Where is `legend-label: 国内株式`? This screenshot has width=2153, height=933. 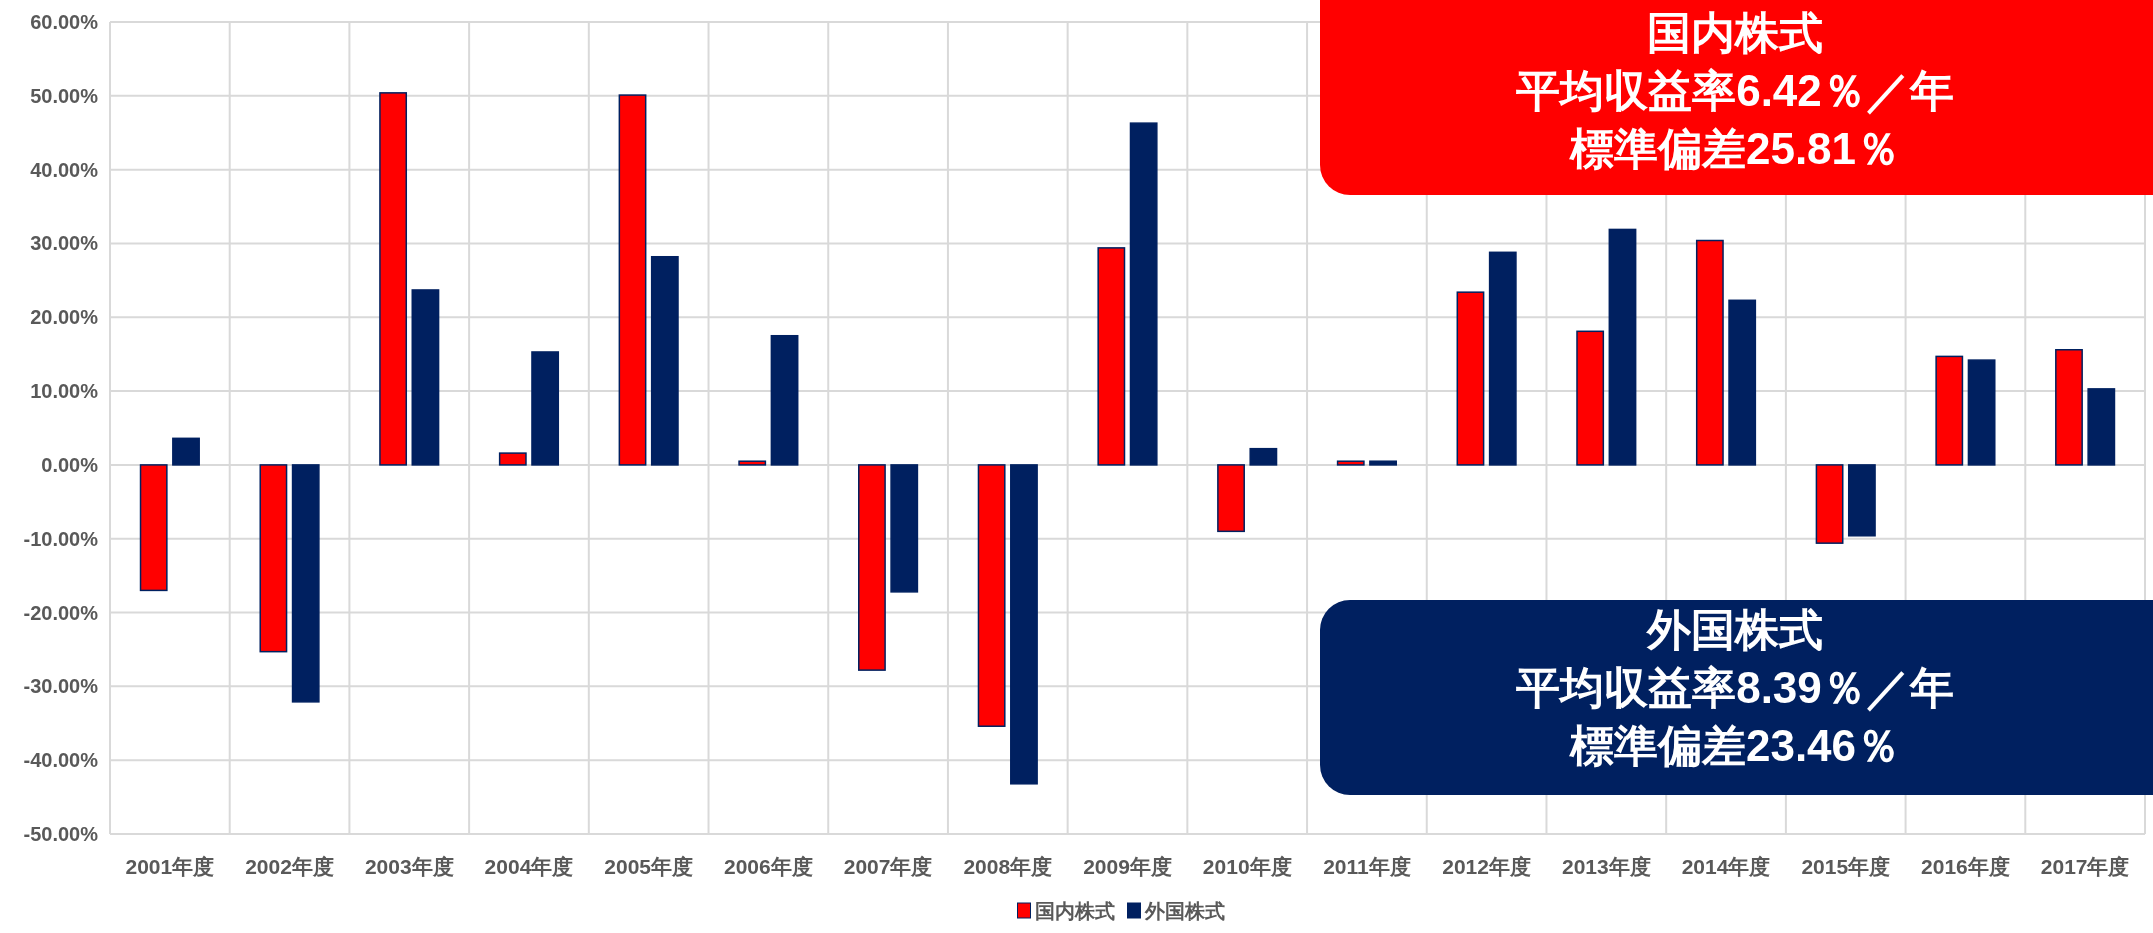
legend-label: 国内株式 is located at coordinates (1074, 911).